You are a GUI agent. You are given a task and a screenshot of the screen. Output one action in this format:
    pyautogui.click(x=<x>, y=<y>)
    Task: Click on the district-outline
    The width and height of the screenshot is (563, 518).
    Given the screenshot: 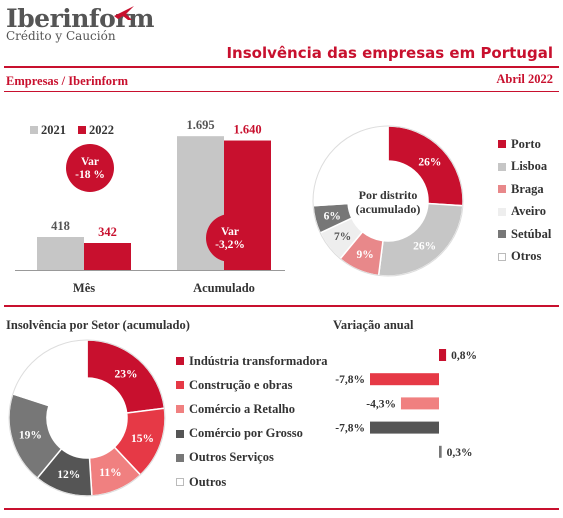 What is the action you would take?
    pyautogui.click(x=388, y=201)
    